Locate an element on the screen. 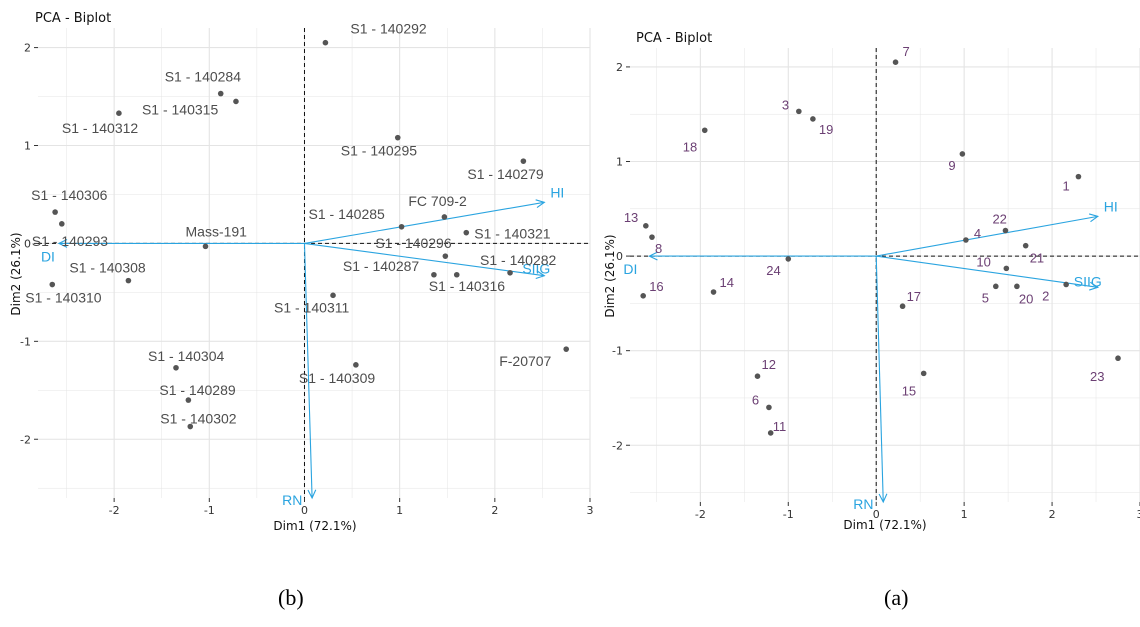  data-point-label: 8 is located at coordinates (658, 248).